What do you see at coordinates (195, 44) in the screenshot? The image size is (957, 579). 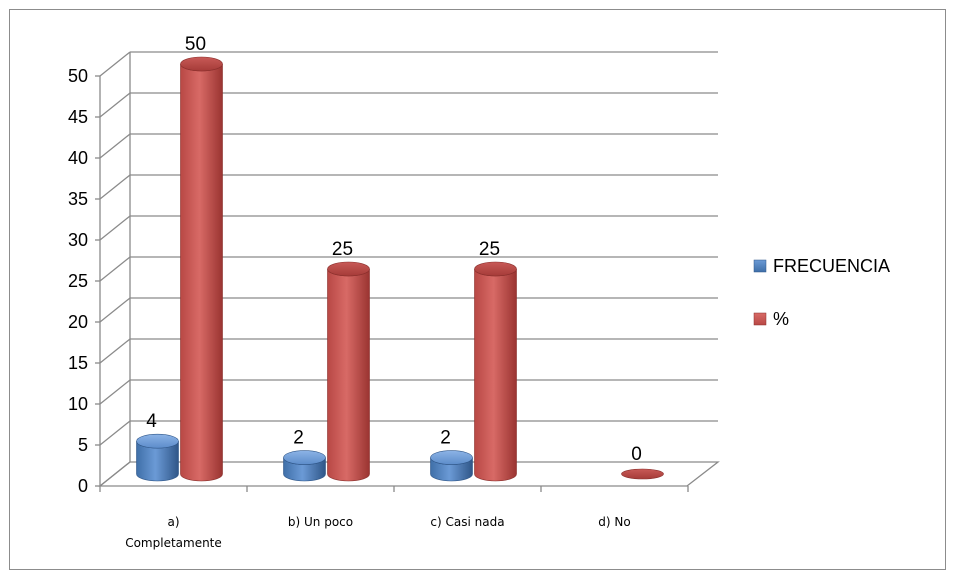 I see `data-label: 50` at bounding box center [195, 44].